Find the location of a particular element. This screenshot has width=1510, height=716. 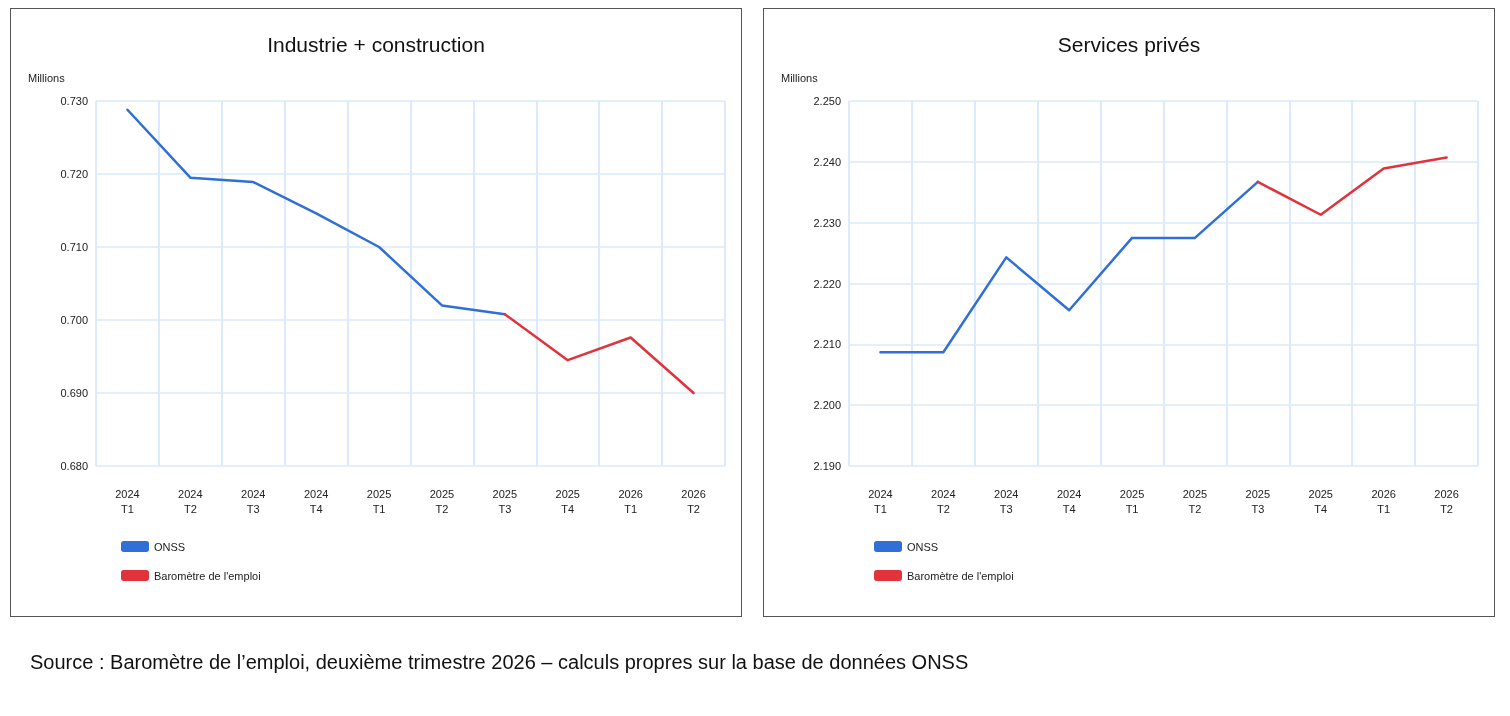

y-tick-label: 2.190 is located at coordinates (827, 466).